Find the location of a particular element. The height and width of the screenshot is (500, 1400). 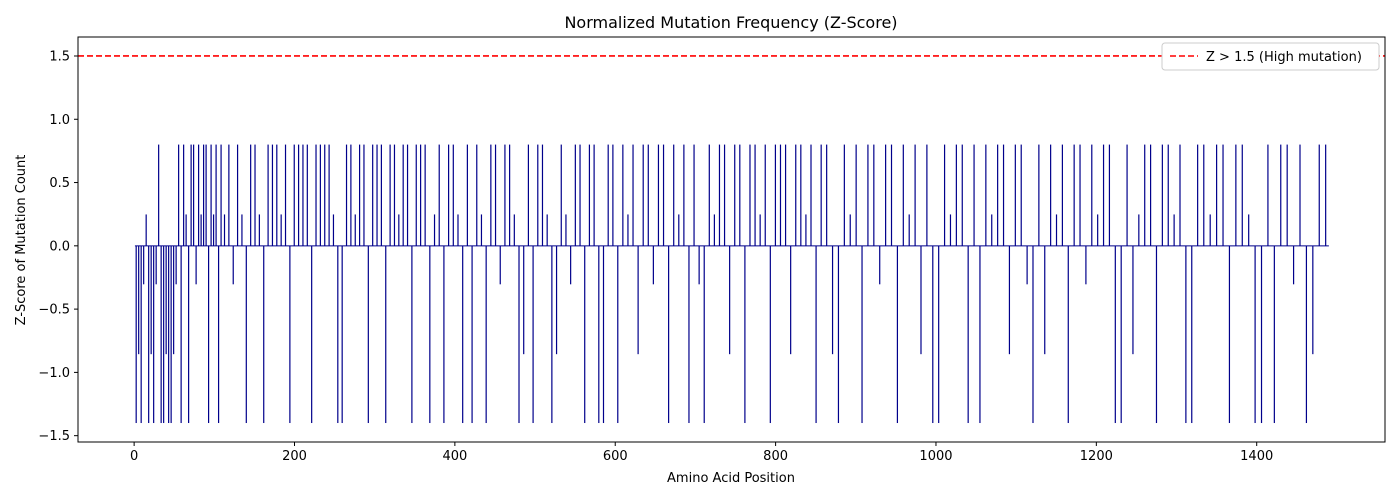

legend: Z > 1.5 (High mutation) is located at coordinates (1270, 56).